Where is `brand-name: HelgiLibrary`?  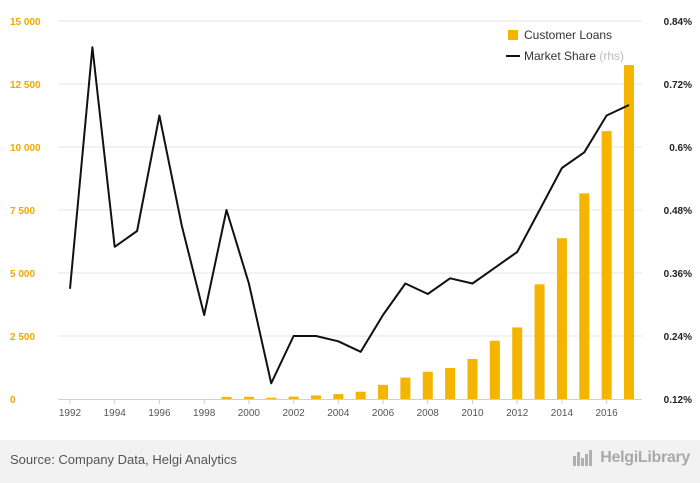
brand-name: HelgiLibrary is located at coordinates (645, 457).